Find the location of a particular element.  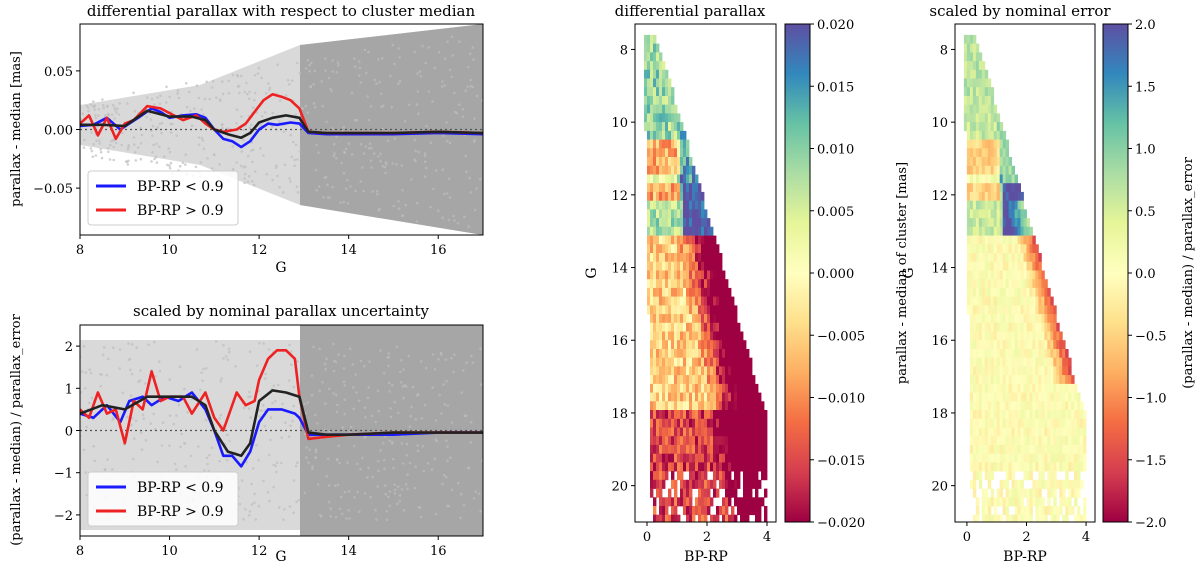

panel4-xlabel: BP-RP is located at coordinates (1025, 557).